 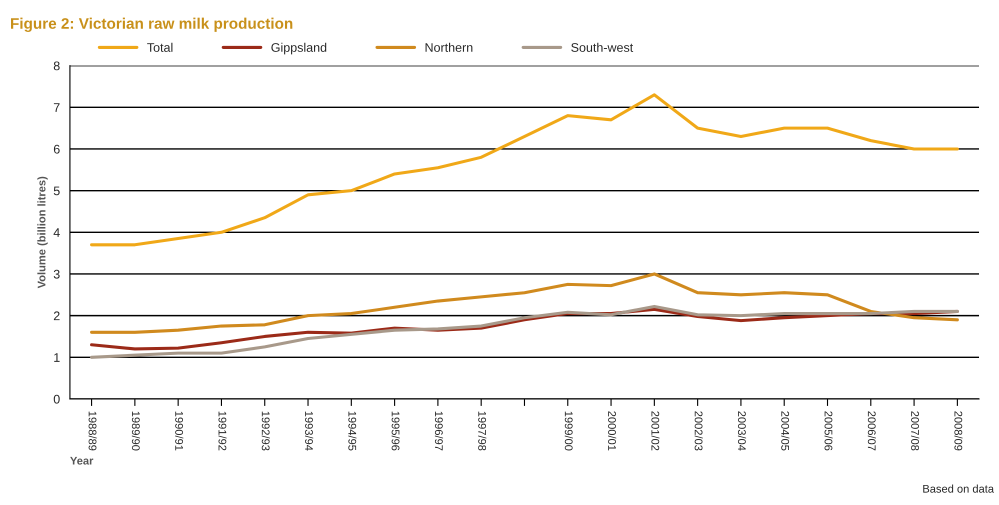 What do you see at coordinates (602, 47) in the screenshot?
I see `legend-label: South-west` at bounding box center [602, 47].